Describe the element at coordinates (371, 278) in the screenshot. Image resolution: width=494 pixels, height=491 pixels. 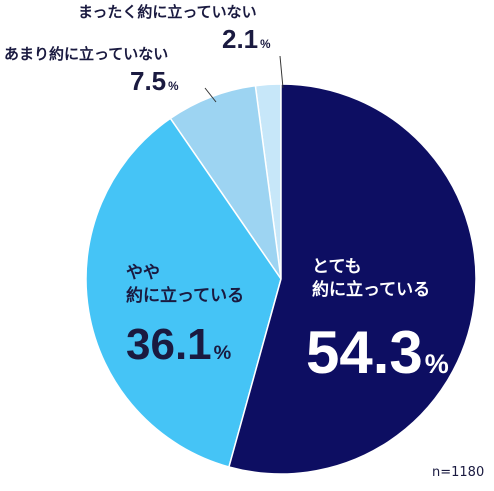
I see `slice-label: とても 約に立っている` at that location.